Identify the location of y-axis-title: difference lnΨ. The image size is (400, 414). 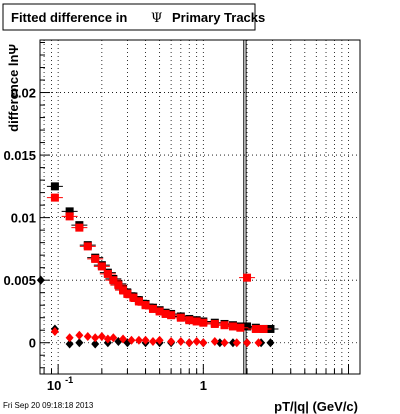
(13, 88).